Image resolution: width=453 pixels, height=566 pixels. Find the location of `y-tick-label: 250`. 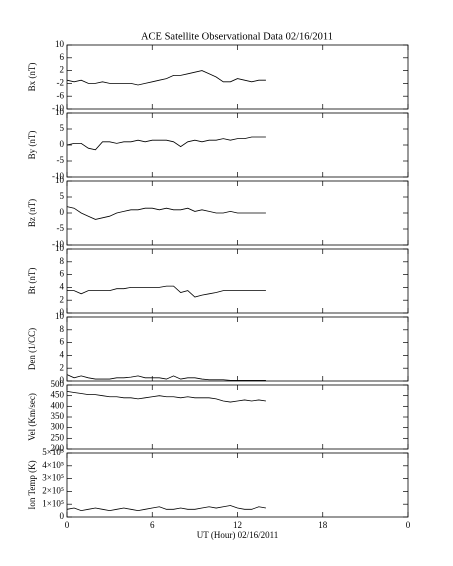

y-tick-label: 250 is located at coordinates (58, 437).